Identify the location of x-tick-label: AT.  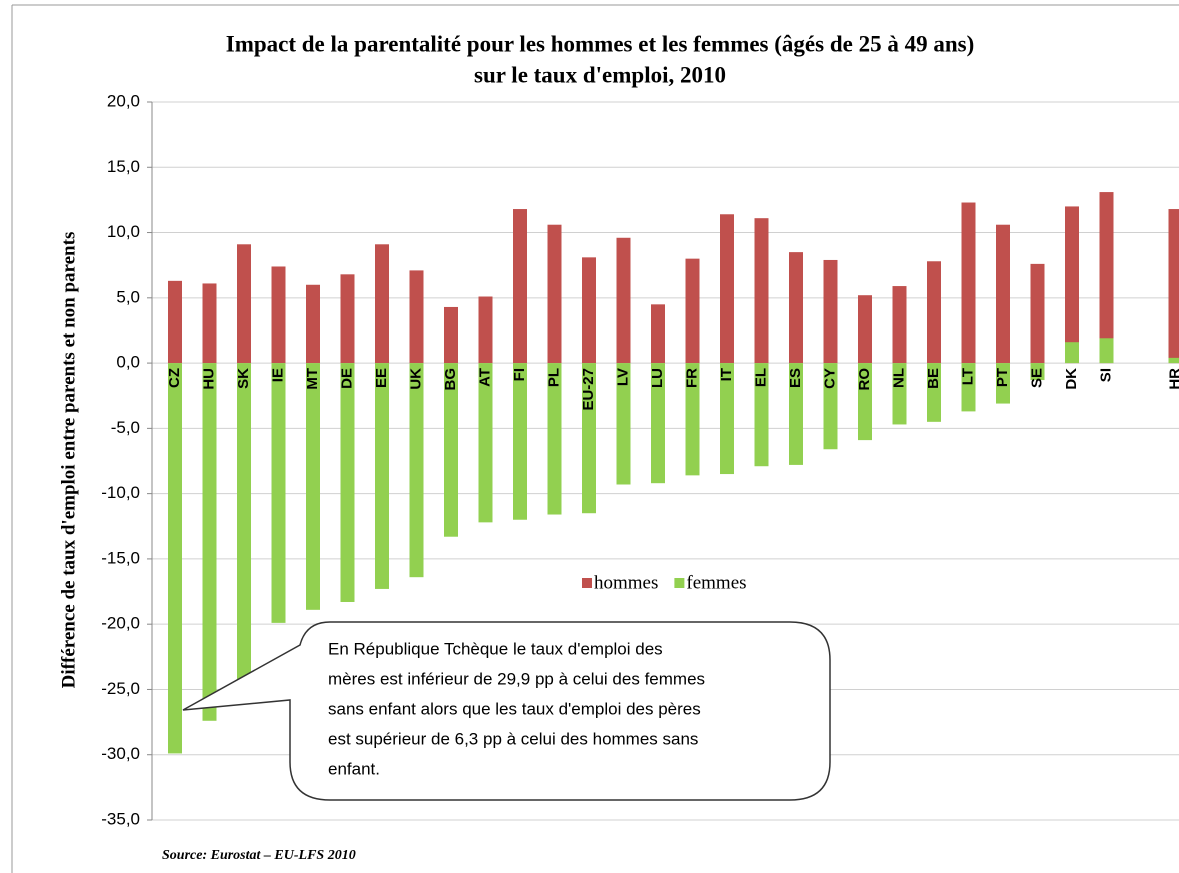
(484, 377).